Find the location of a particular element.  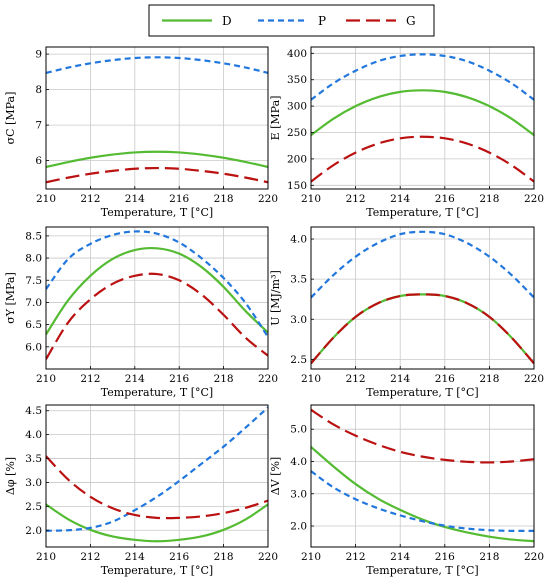

y-tick-label: 7.5 is located at coordinates (33, 281).